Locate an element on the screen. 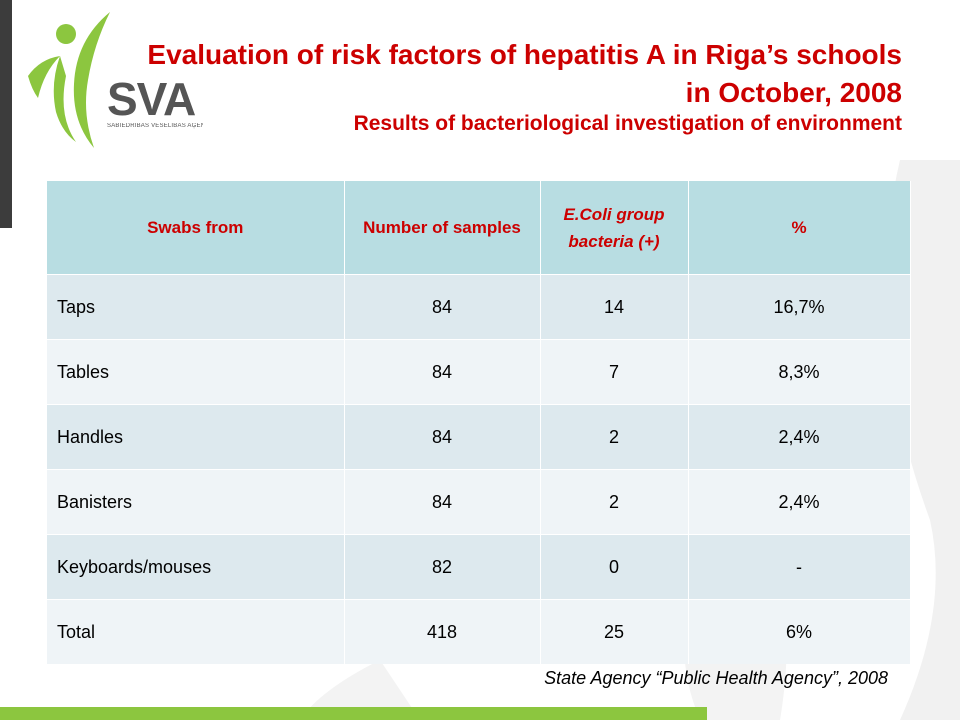  table-row-total: Total 418 25 6% is located at coordinates (479, 631).